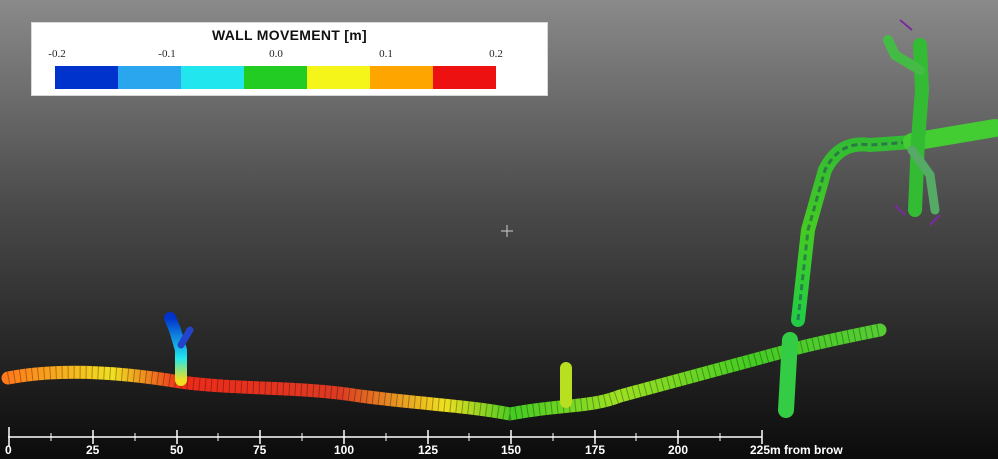  Describe the element at coordinates (511, 450) in the screenshot. I see `axis-label: 150` at that location.